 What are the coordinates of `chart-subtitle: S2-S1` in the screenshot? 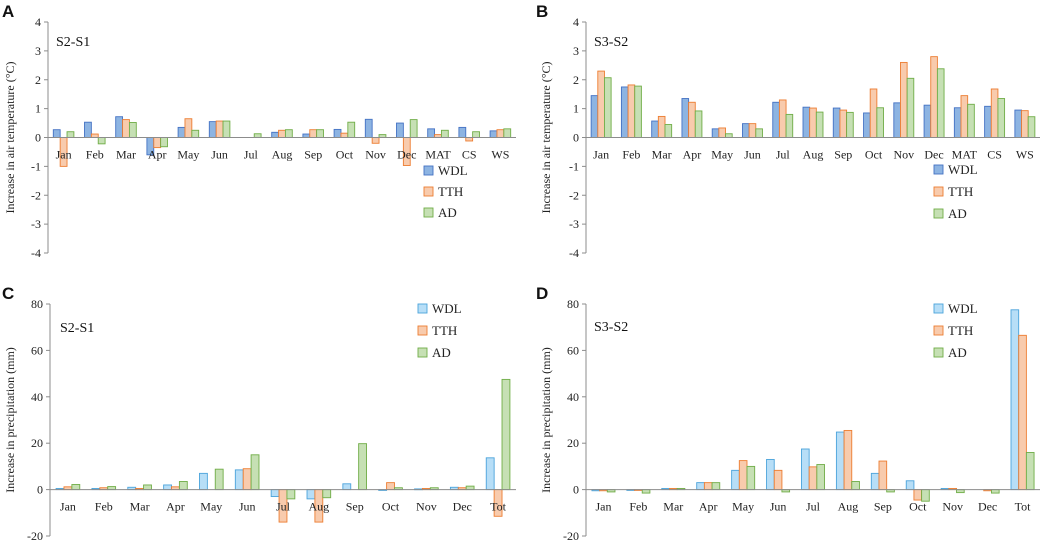 It's located at (73, 42).